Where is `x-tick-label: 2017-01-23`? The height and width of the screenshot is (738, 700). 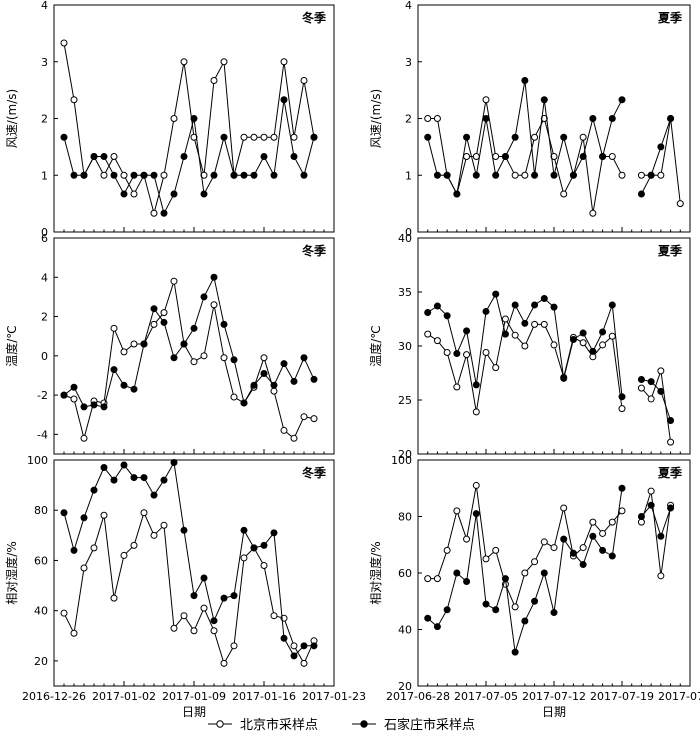
x-tick-label: 2017-01-23 is located at coordinates (334, 696).